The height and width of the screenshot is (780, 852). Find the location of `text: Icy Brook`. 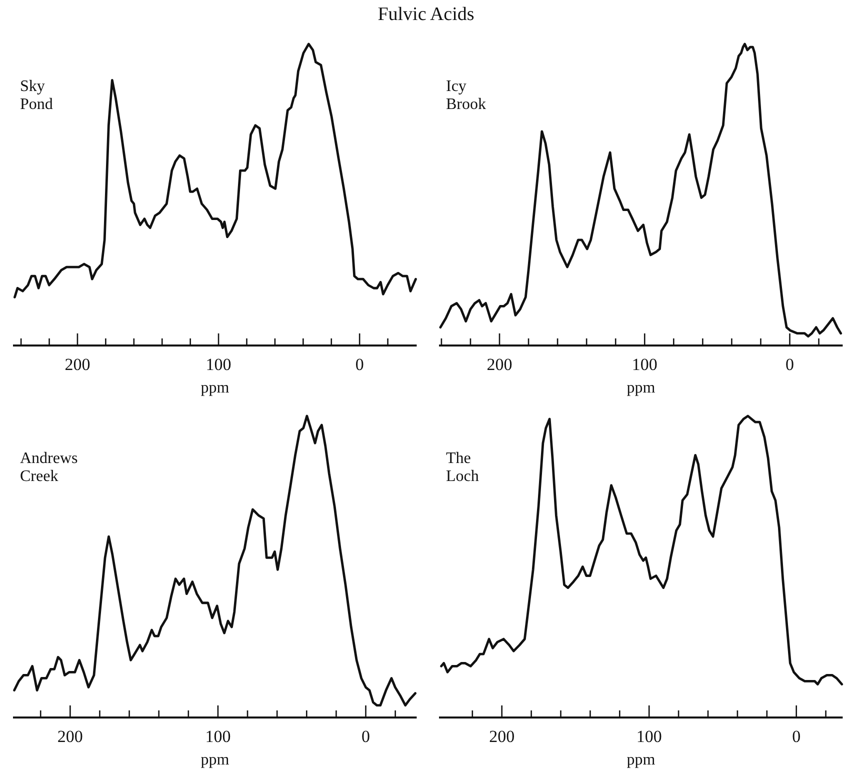

text: Icy Brook is located at coordinates (466, 96).